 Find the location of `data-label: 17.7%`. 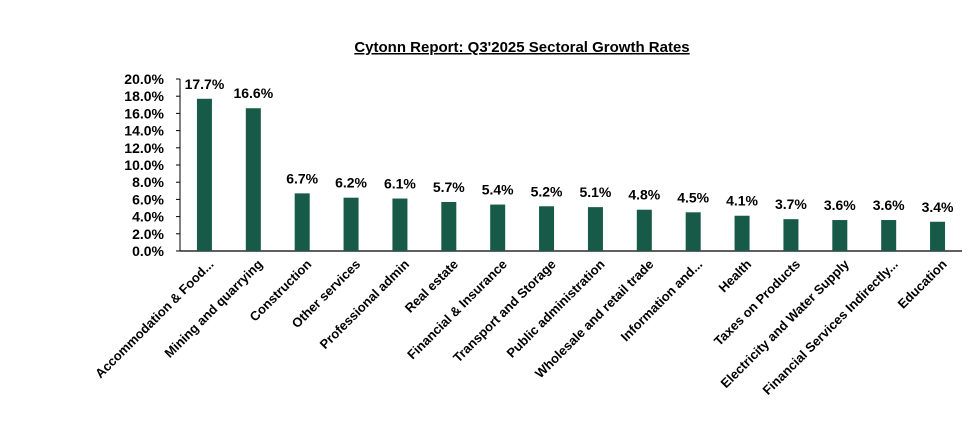

data-label: 17.7% is located at coordinates (205, 84).